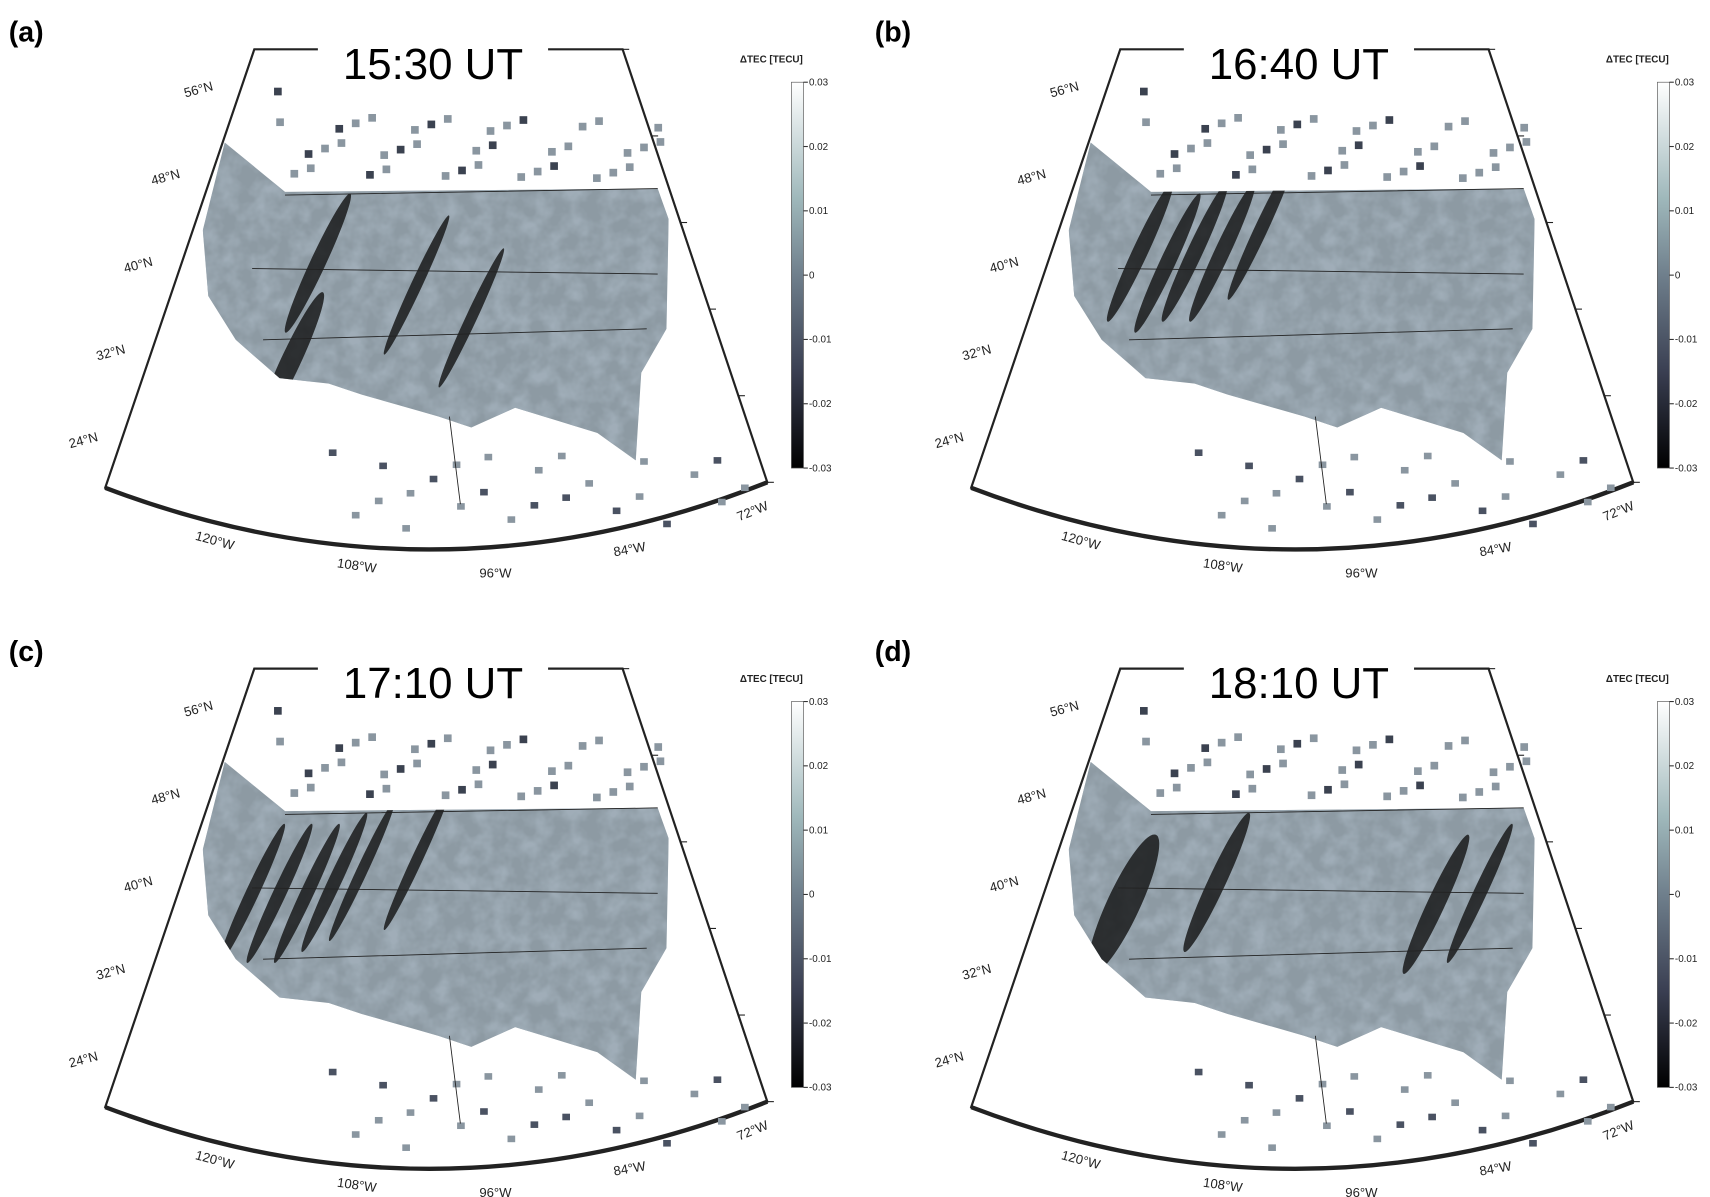 This screenshot has width=1710, height=1197. I want to click on colorbar-tick-label: 0.03, so click(819, 702).